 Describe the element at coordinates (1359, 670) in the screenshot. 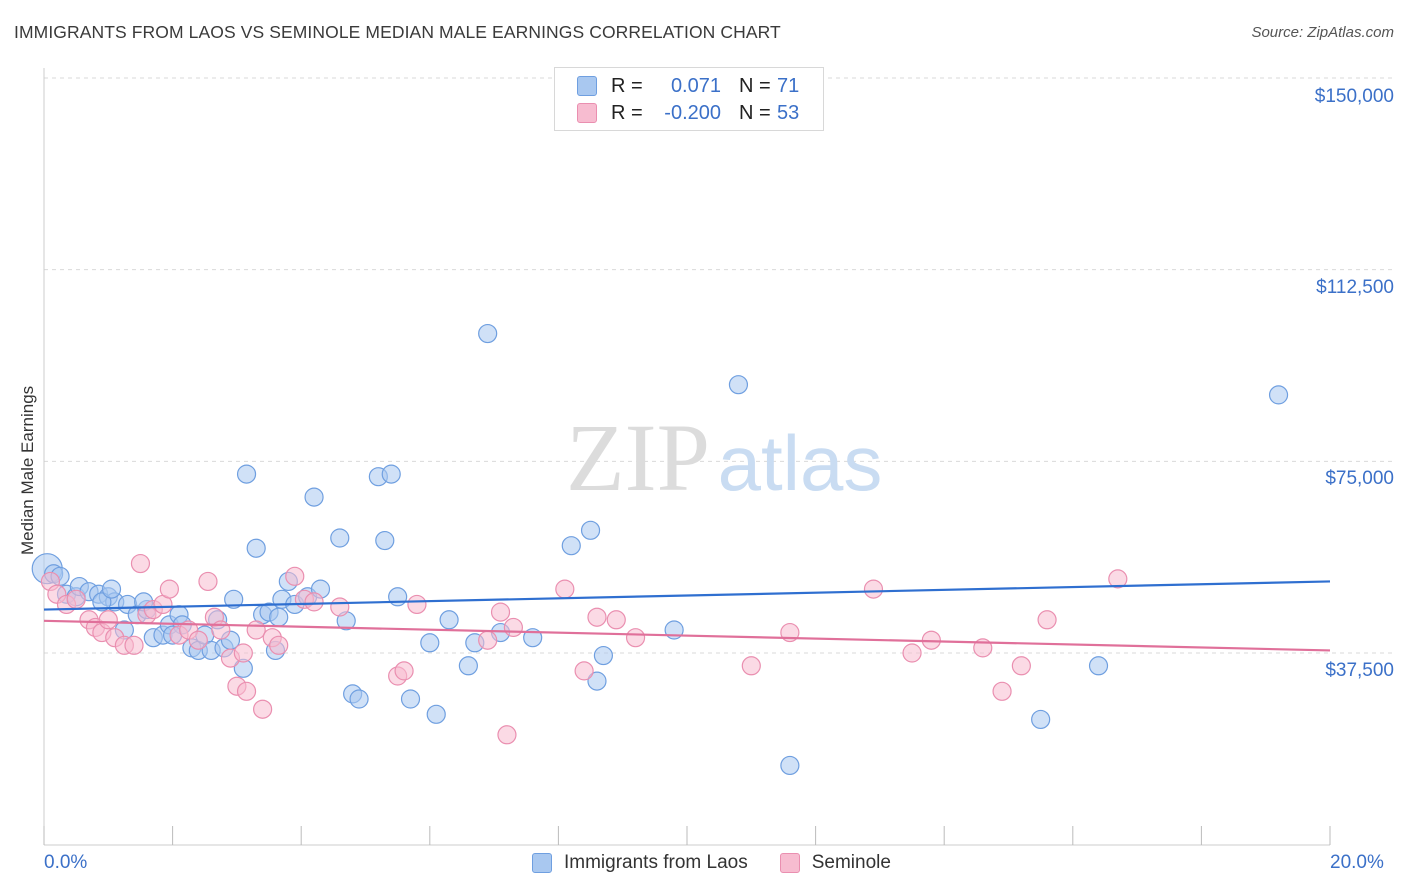

I see `y-tick-label: $37,500` at that location.